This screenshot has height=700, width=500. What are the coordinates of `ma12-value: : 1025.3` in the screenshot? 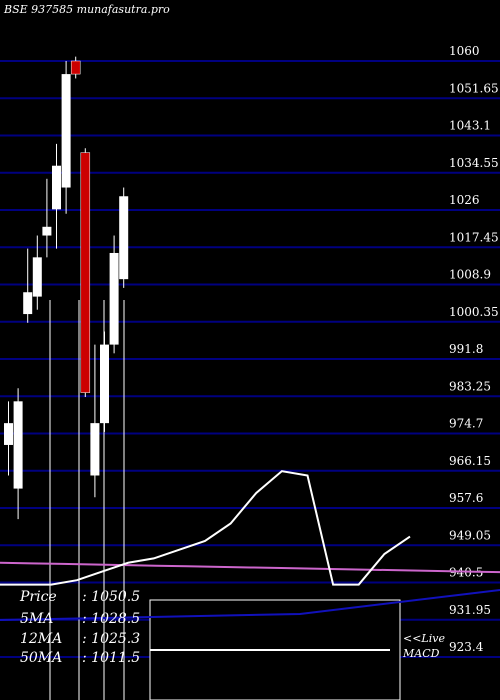 It's located at (111, 639).